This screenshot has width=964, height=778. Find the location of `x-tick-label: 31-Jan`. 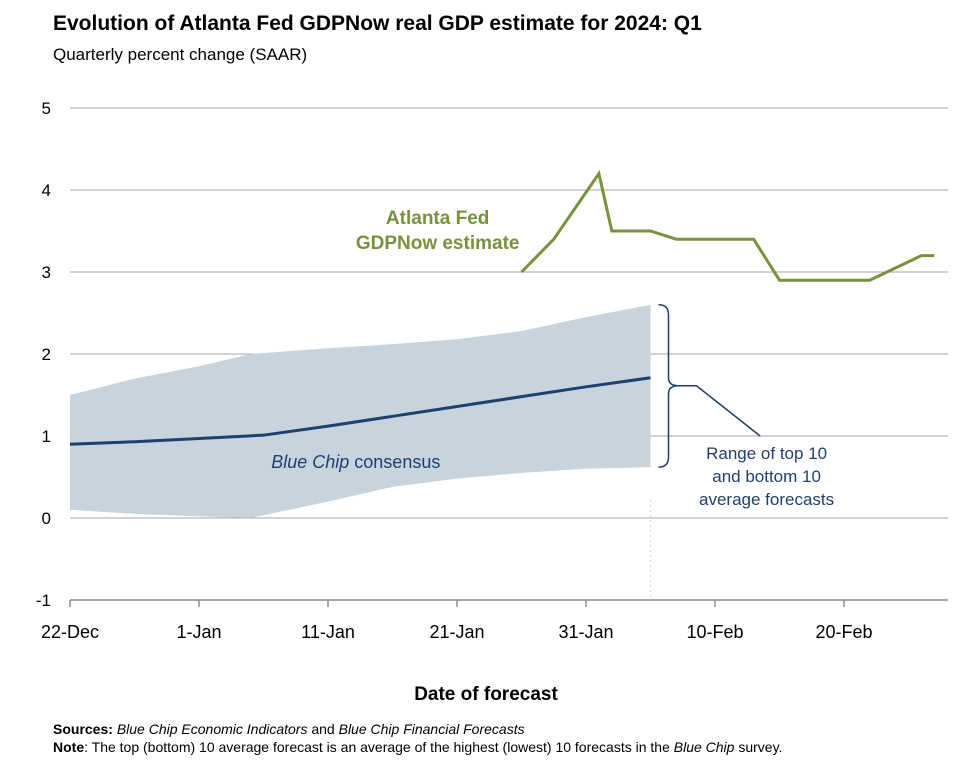

x-tick-label: 31-Jan is located at coordinates (585, 632).